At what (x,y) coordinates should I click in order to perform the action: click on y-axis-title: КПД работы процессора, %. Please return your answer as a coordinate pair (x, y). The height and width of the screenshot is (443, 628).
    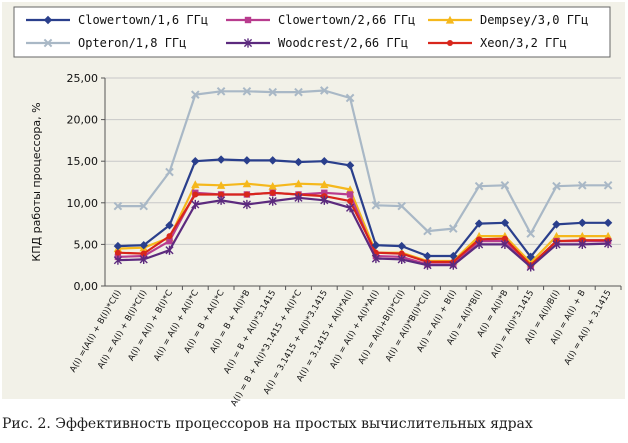
    Looking at the image, I should click on (36, 181).